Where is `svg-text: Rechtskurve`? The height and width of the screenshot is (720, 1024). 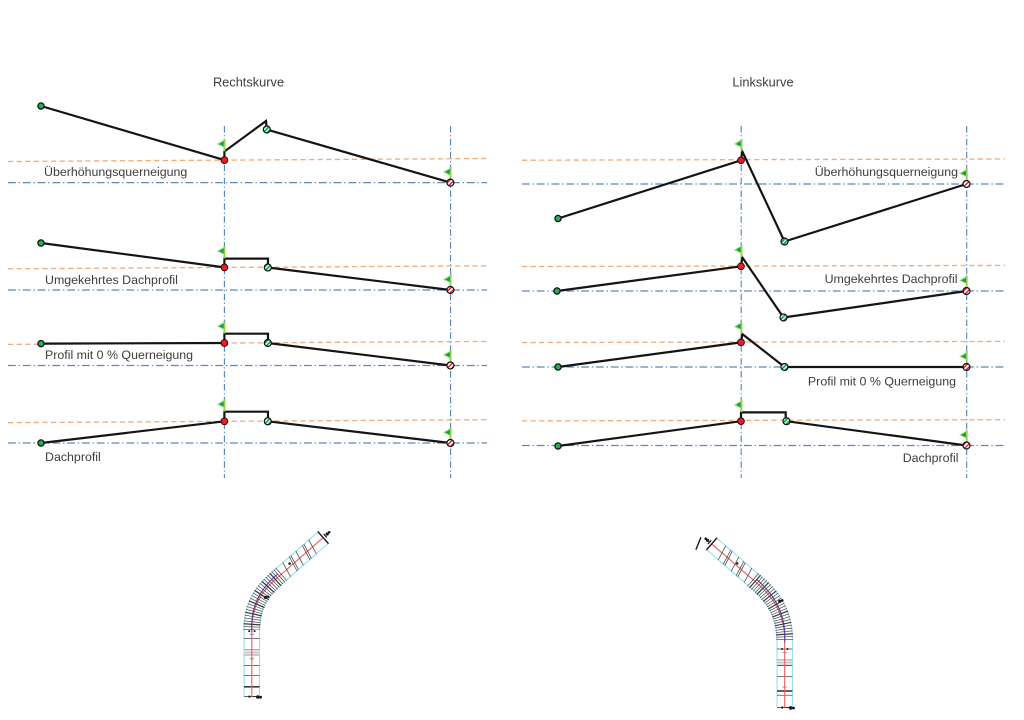 svg-text: Rechtskurve is located at coordinates (248, 82).